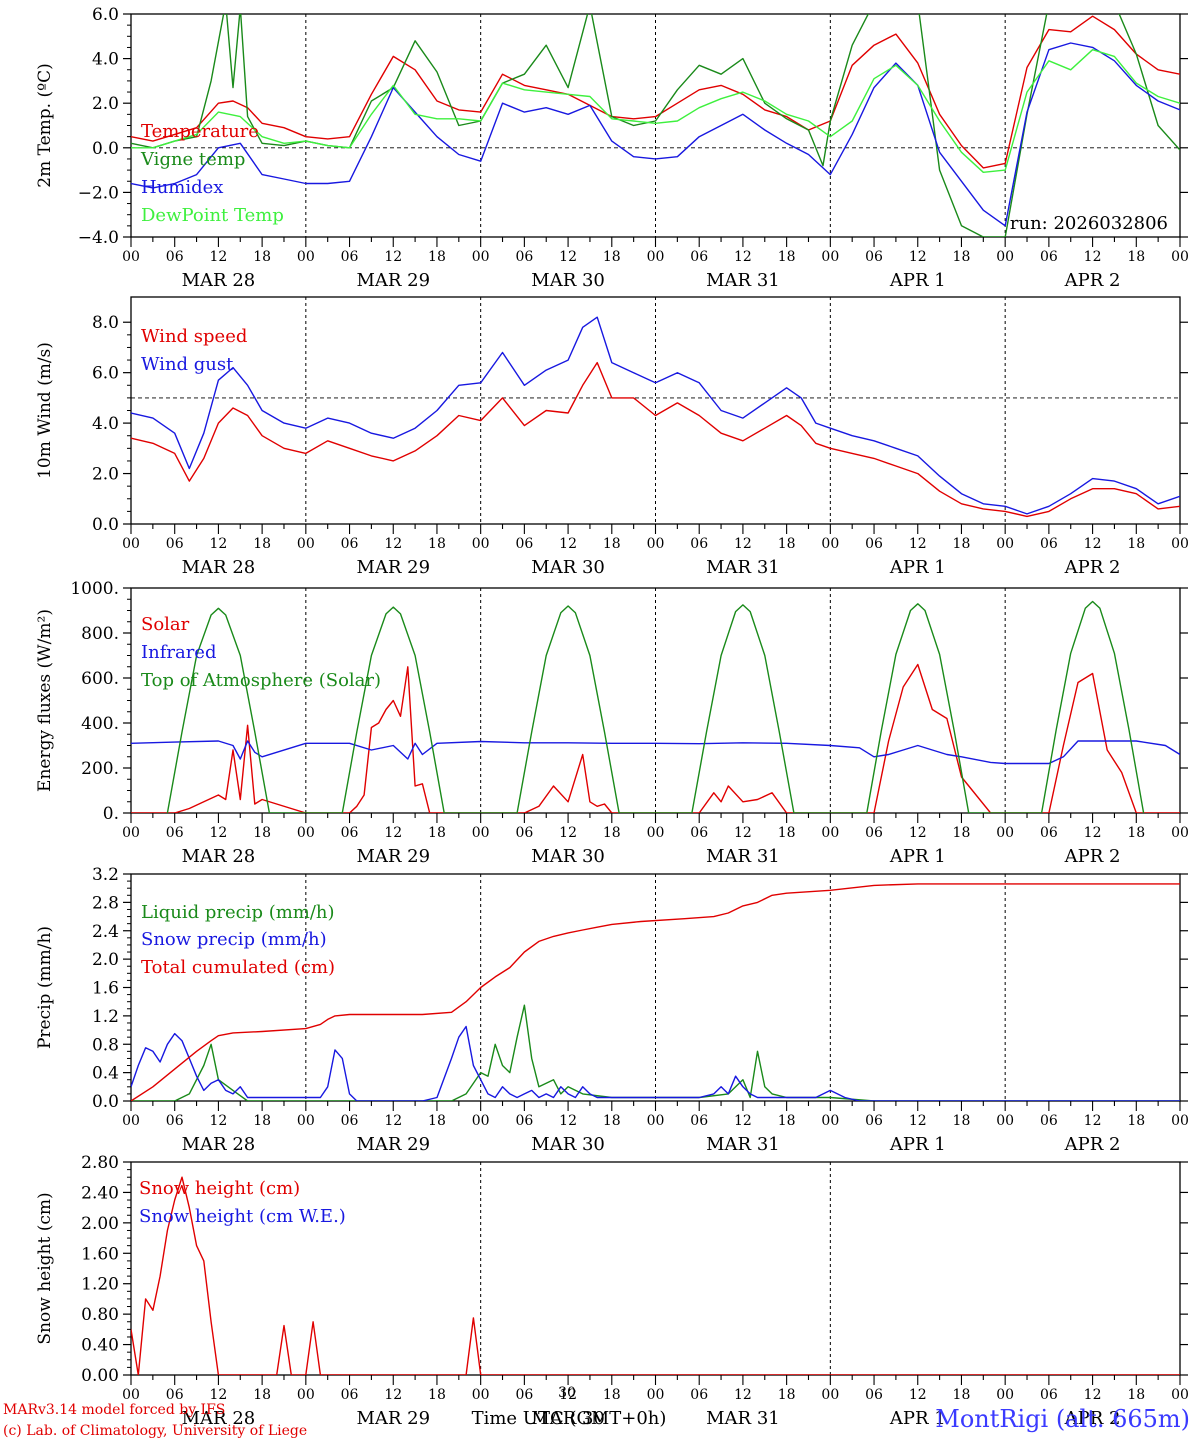 The image size is (1194, 1440). What do you see at coordinates (105, 424) in the screenshot?
I see `y-tick-label: 4.0` at bounding box center [105, 424].